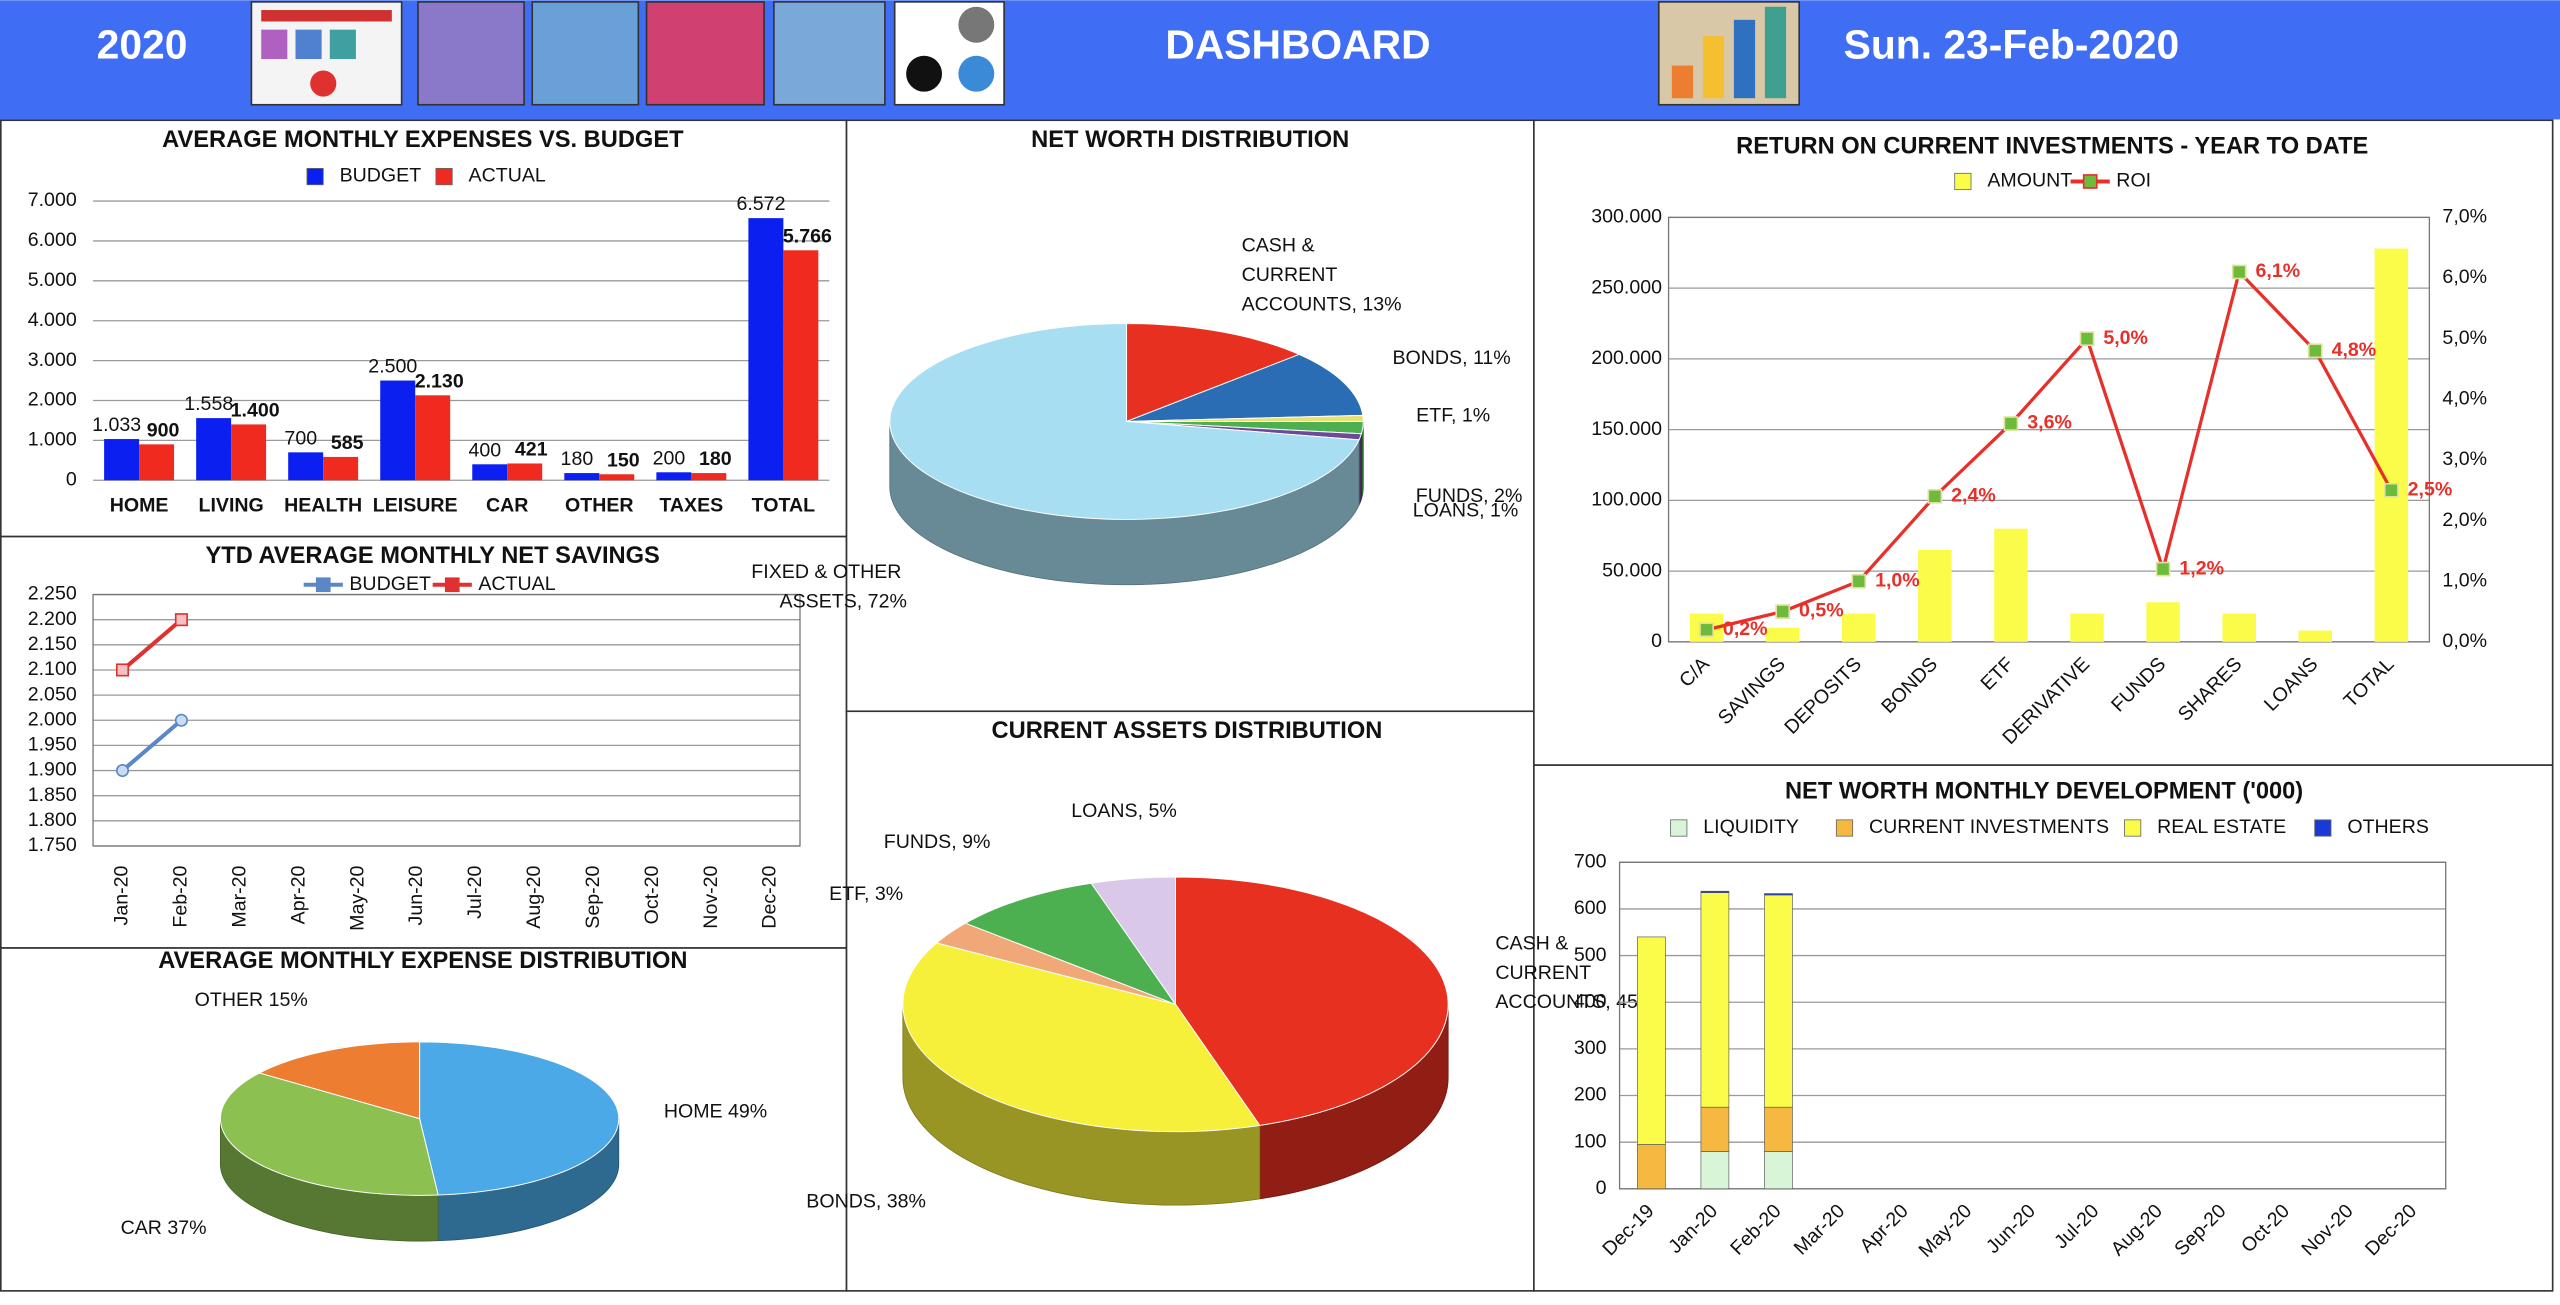  Describe the element at coordinates (829, 586) in the screenshot. I see `slice-label: FIXED & OTHER ASSETS, 72%` at that location.